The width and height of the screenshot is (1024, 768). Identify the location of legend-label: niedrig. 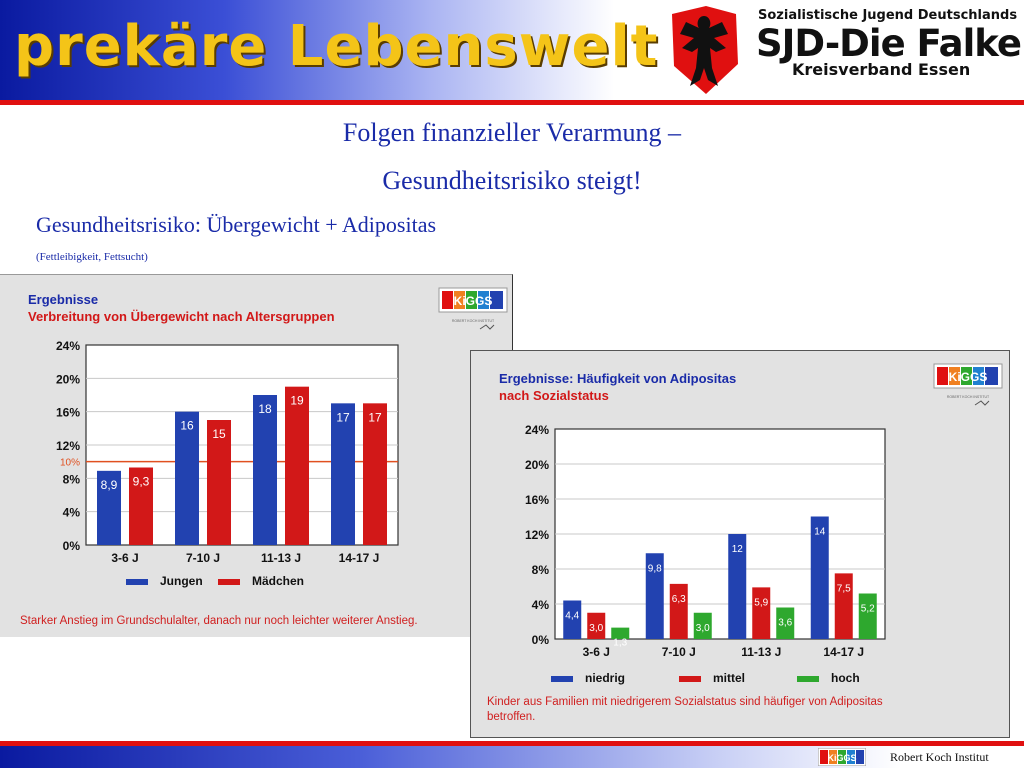
(605, 678).